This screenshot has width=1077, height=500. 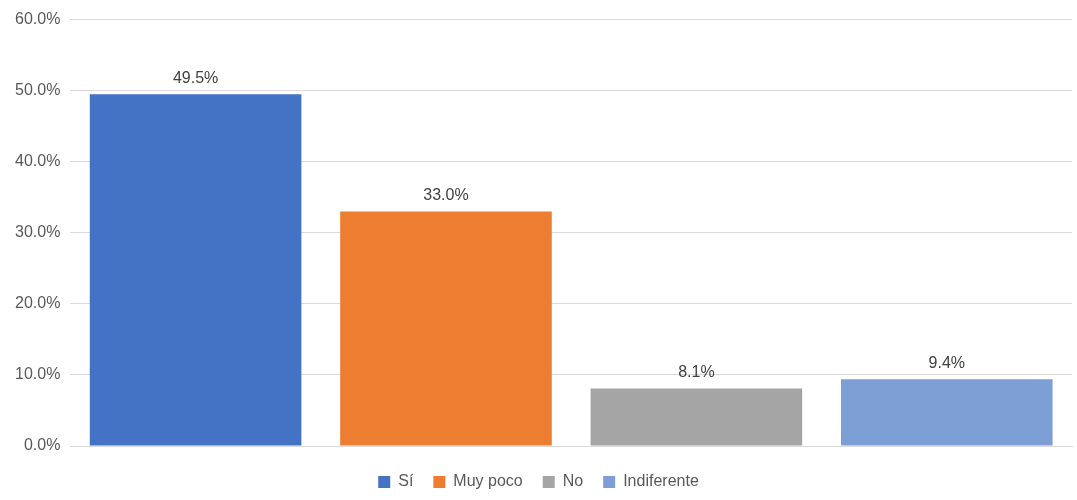 What do you see at coordinates (37, 303) in the screenshot?
I see `y-tick-label: 20.0%` at bounding box center [37, 303].